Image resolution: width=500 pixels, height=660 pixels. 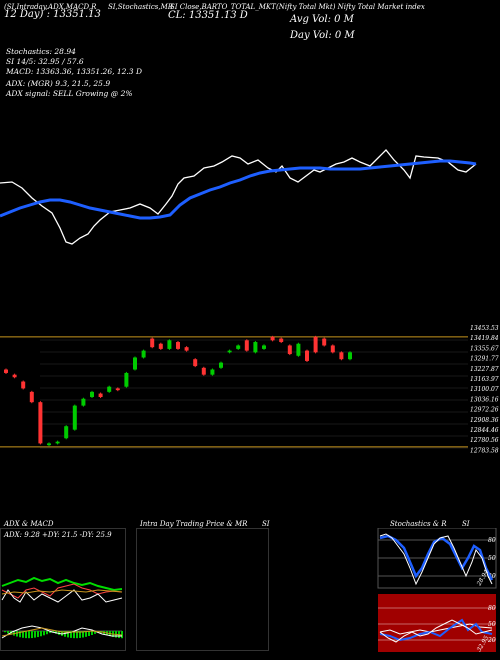 What do you see at coordinates (484, 450) in the screenshot?
I see `price-axis-label: 12783.58` at bounding box center [484, 450].